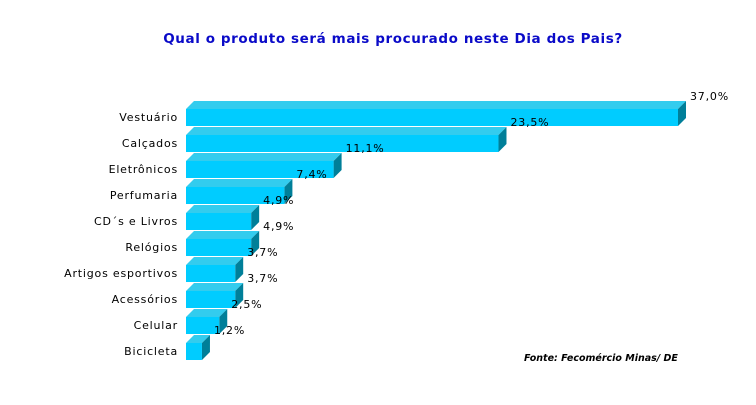 The image size is (756, 405). I want to click on bar-group: CD´s e Livros 4,9%, so click(194, 212).